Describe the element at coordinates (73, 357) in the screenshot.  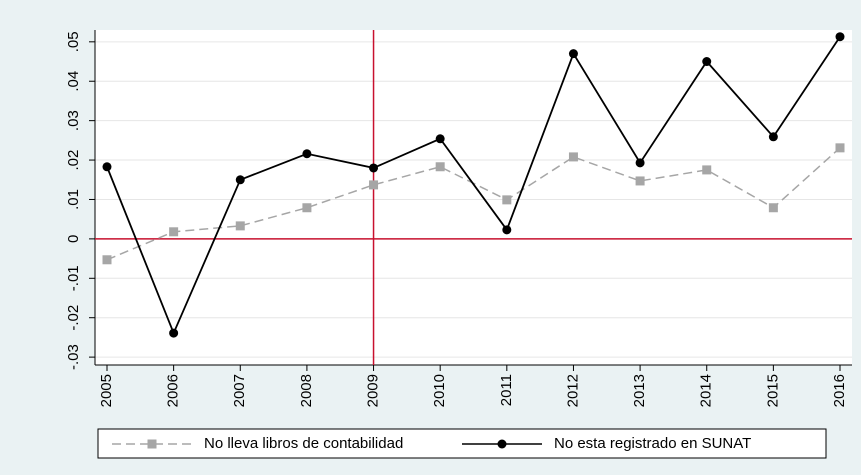
I see `y-tick-label: -.03` at that location.